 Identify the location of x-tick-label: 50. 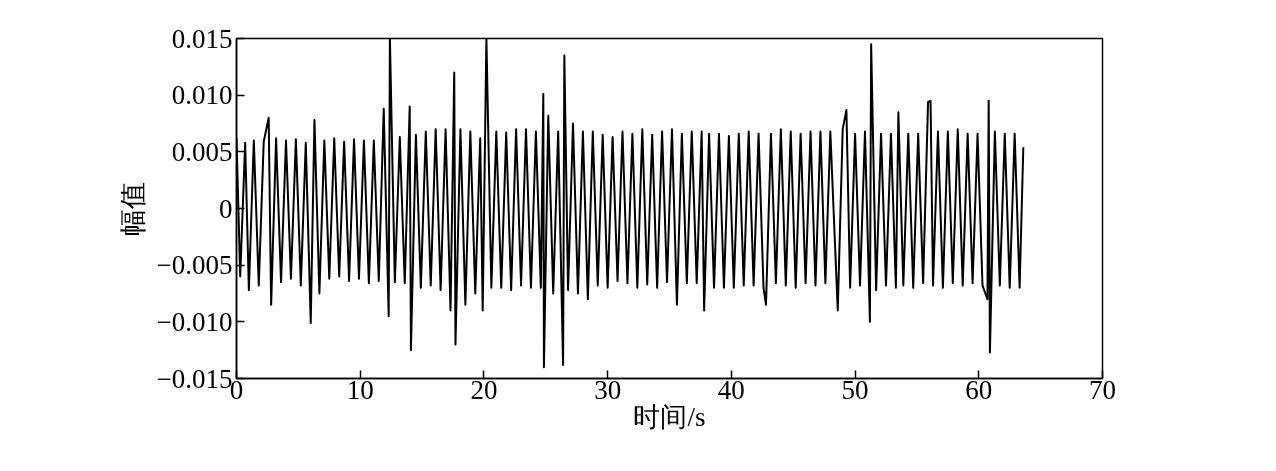
(855, 389).